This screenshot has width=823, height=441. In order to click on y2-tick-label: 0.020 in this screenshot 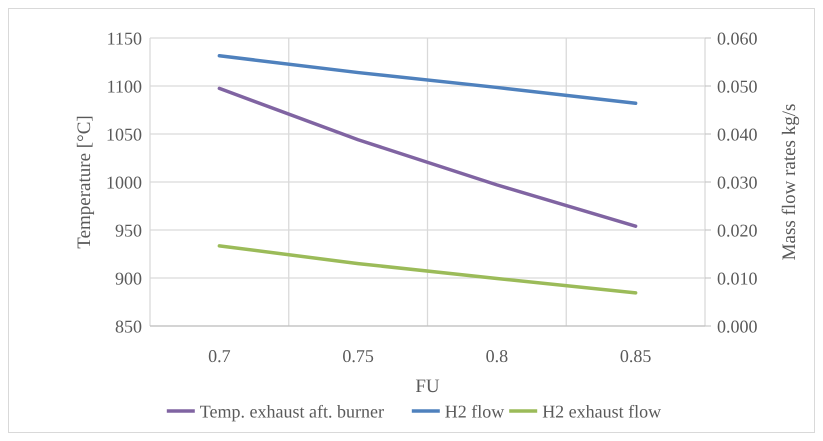, I will do `click(737, 230)`.